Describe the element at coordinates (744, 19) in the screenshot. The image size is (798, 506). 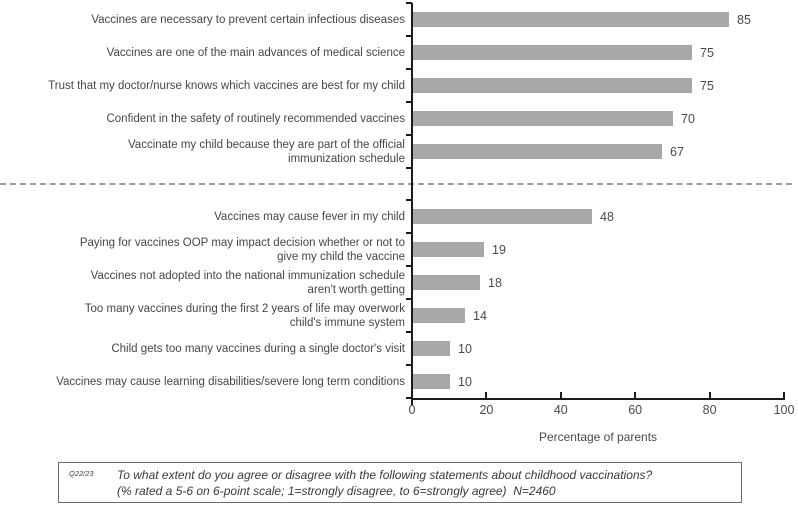
I see `value-label: 85` at that location.